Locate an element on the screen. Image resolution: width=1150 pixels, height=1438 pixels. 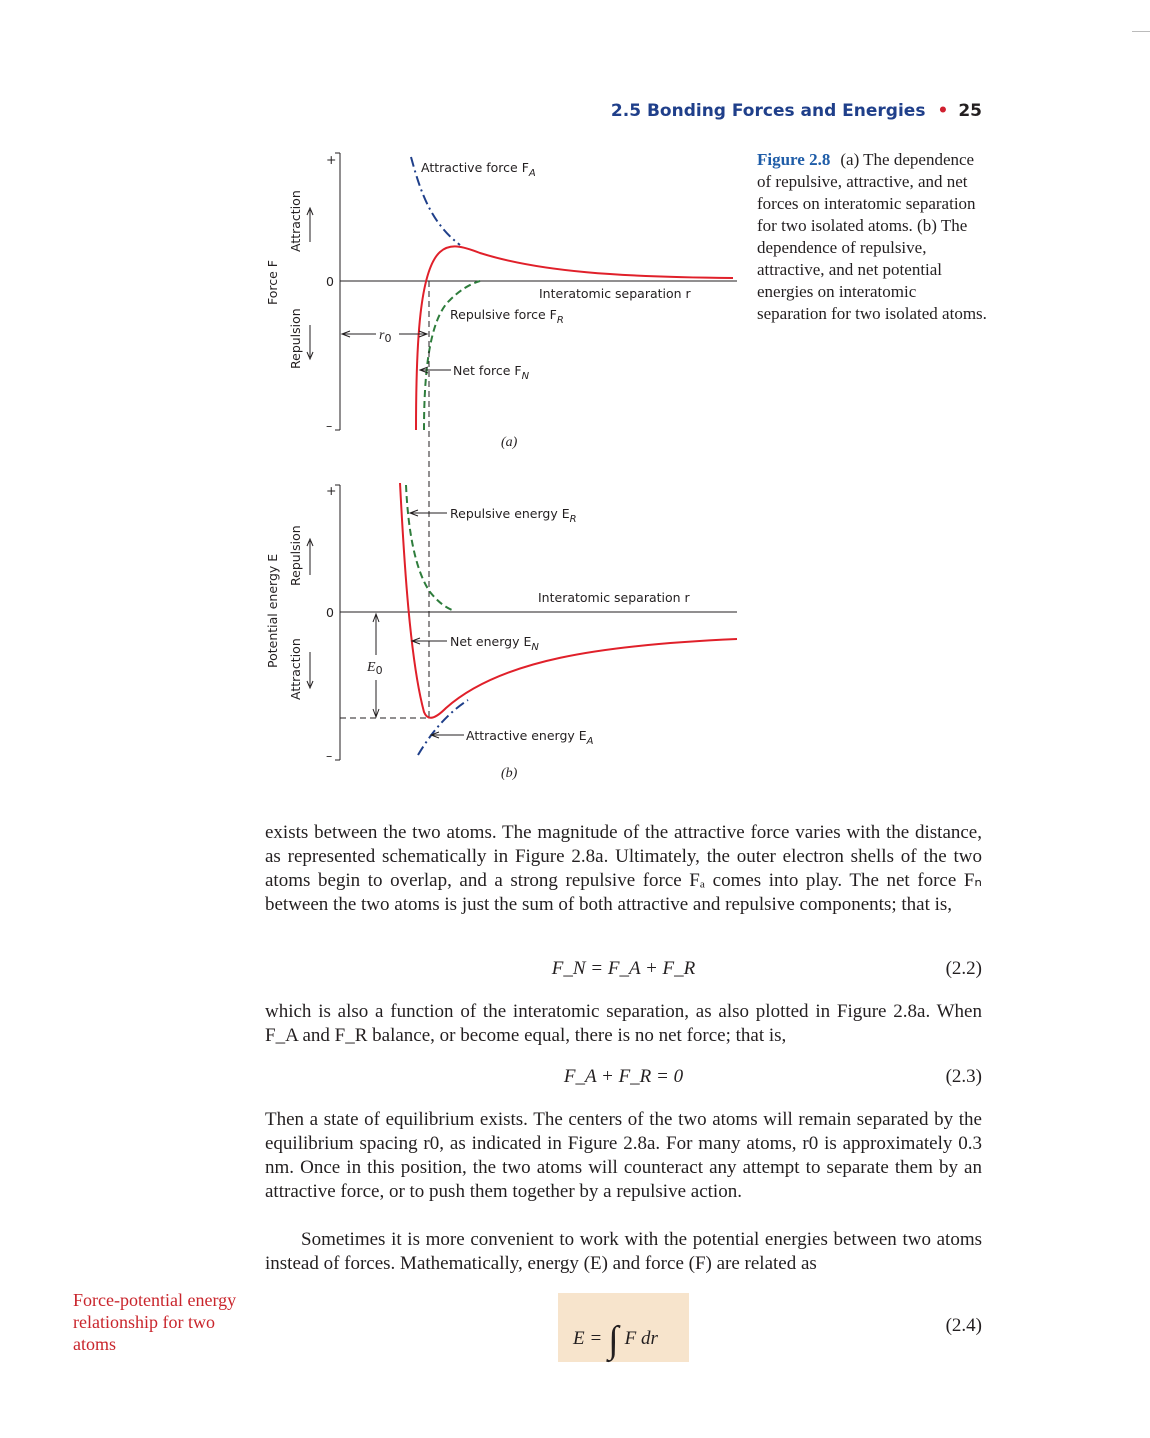
x-label-b: Interatomic separation r is located at coordinates (614, 597).